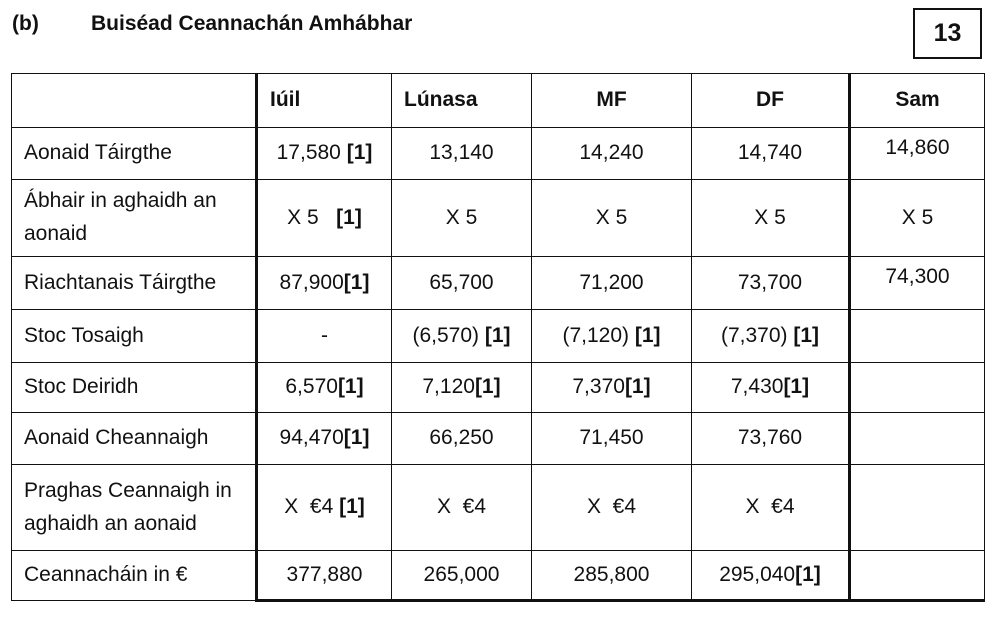 The image size is (1006, 624). Describe the element at coordinates (757, 335) in the screenshot. I see `cell-value: (7,370)` at that location.